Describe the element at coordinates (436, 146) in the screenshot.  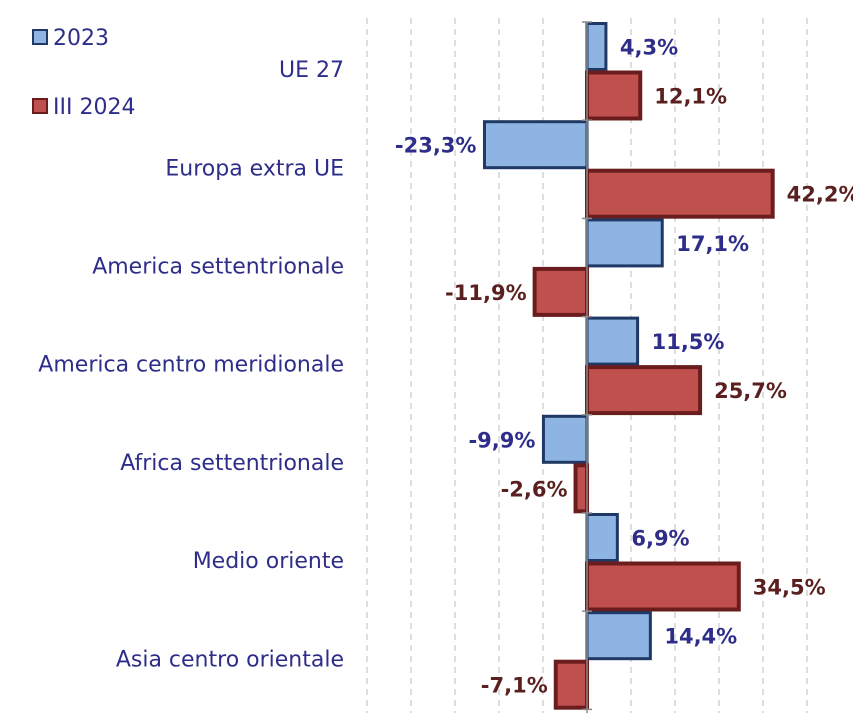
I see `value-label-2023: -23,3%` at that location.